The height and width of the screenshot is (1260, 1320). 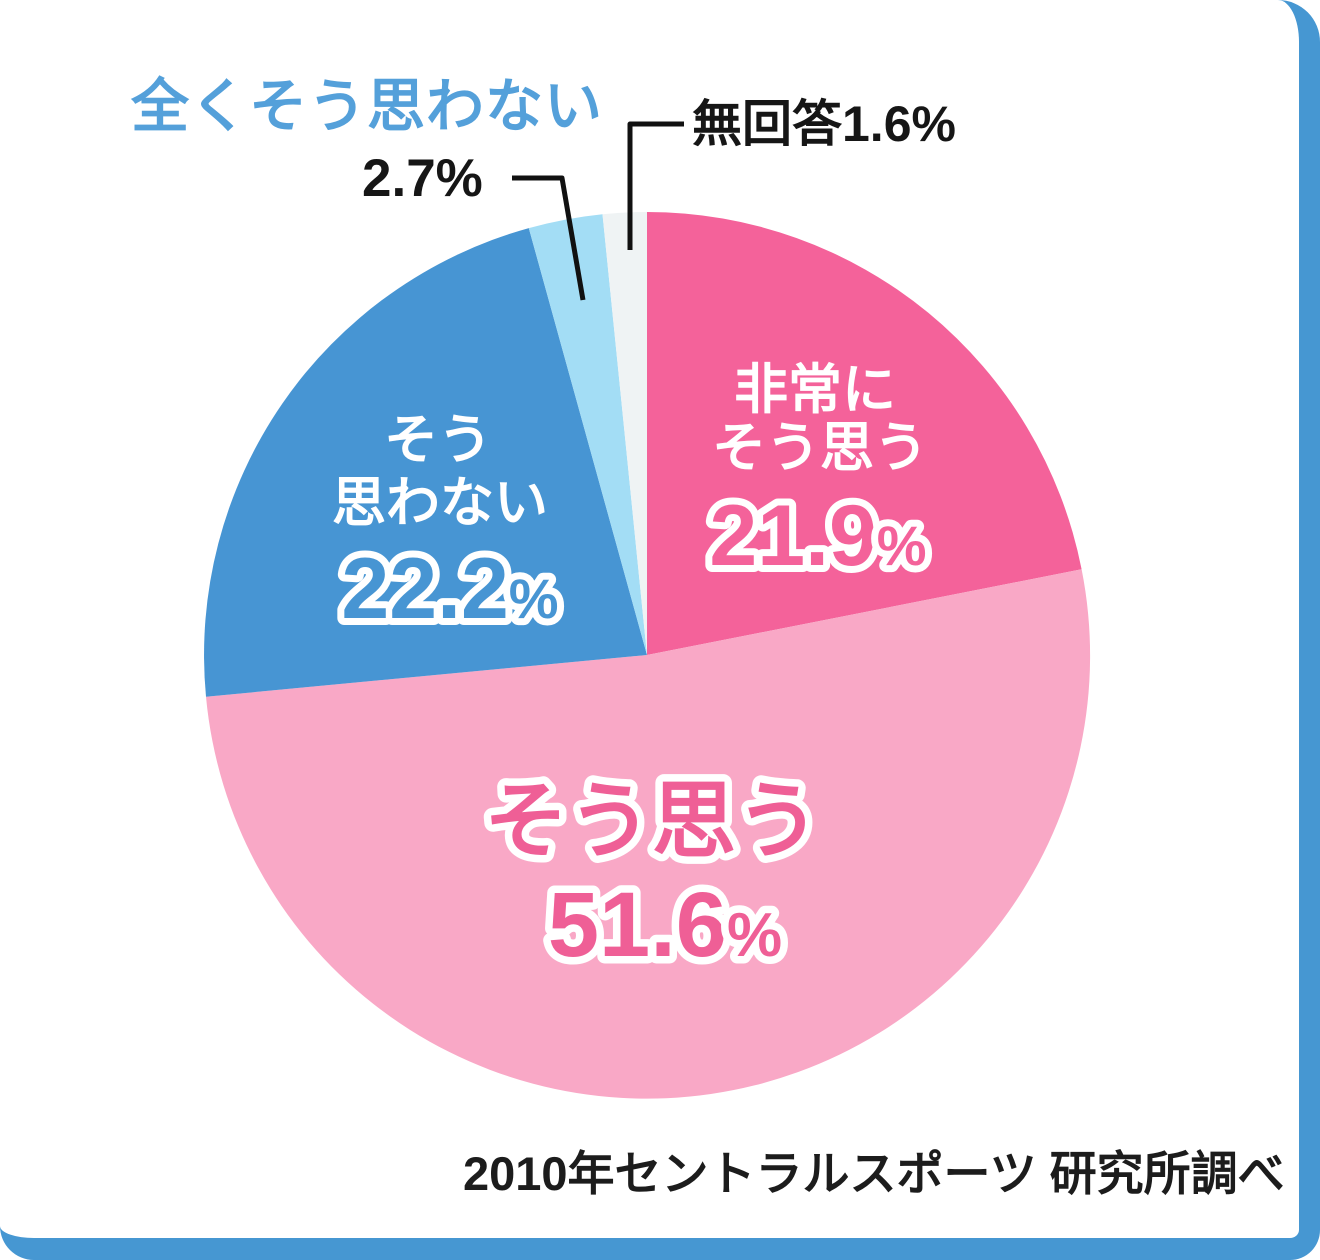 What do you see at coordinates (902, 545) in the screenshot?
I see `slice1-value-percent: %` at bounding box center [902, 545].